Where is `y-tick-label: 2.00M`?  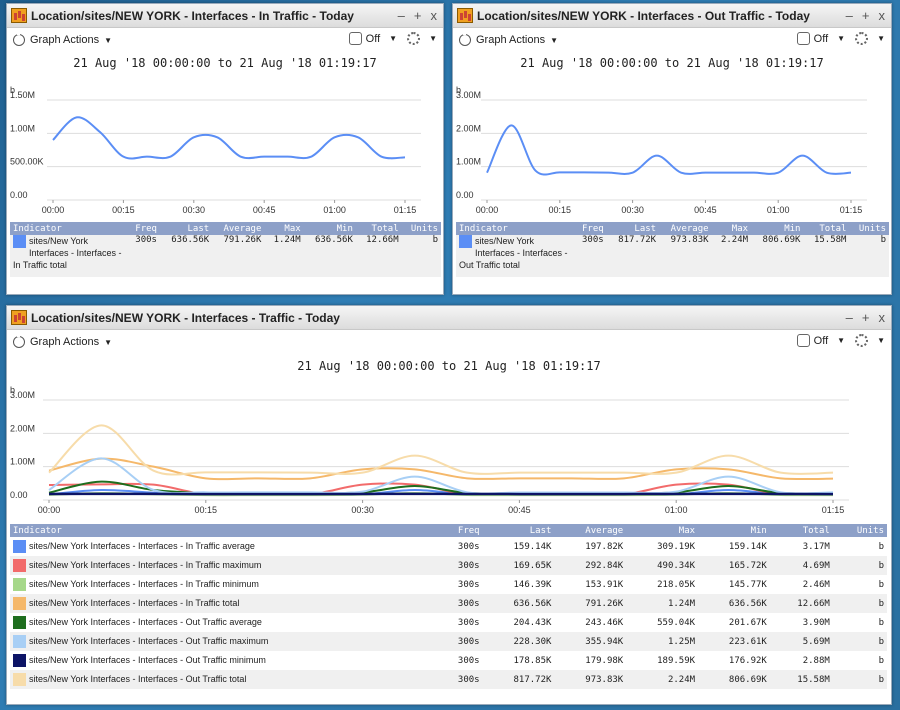
y-tick-label: 2.00M is located at coordinates (468, 128).